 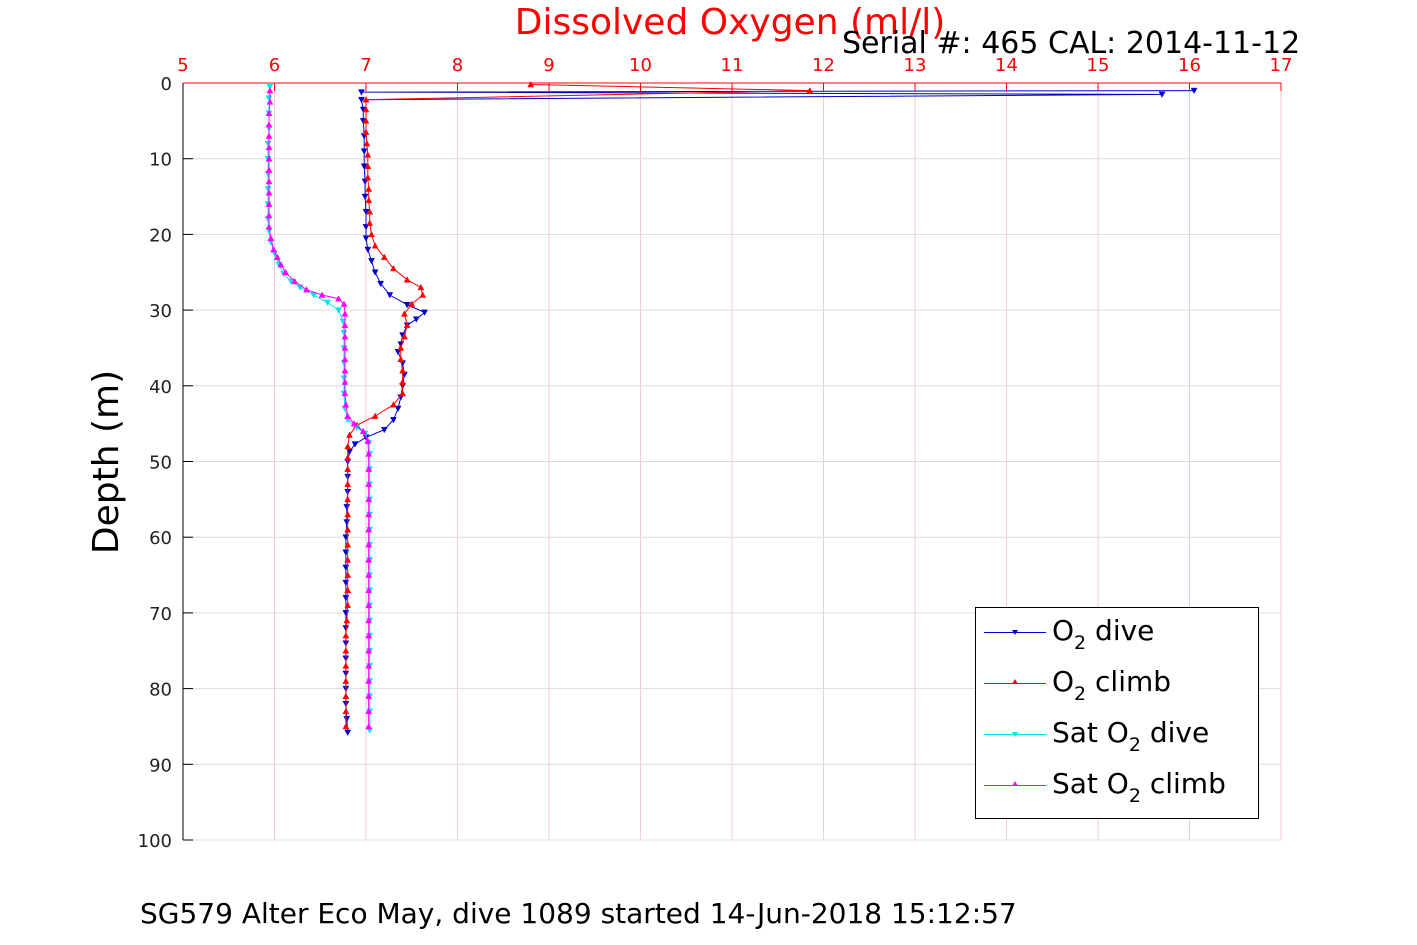 What do you see at coordinates (160, 765) in the screenshot?
I see `y-tick-label: 90` at bounding box center [160, 765].